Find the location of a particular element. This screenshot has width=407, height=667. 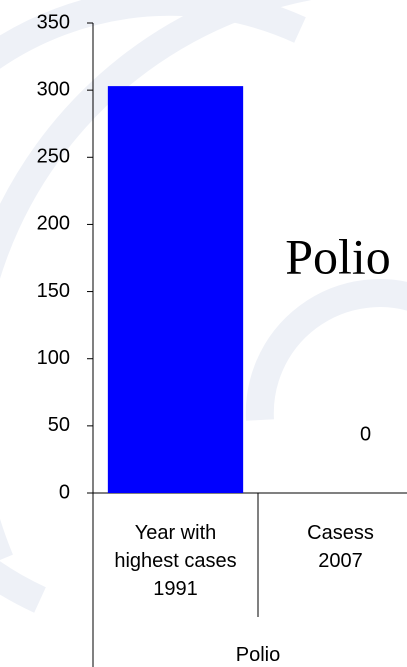

y-tick-label: 0 is located at coordinates (64, 492).